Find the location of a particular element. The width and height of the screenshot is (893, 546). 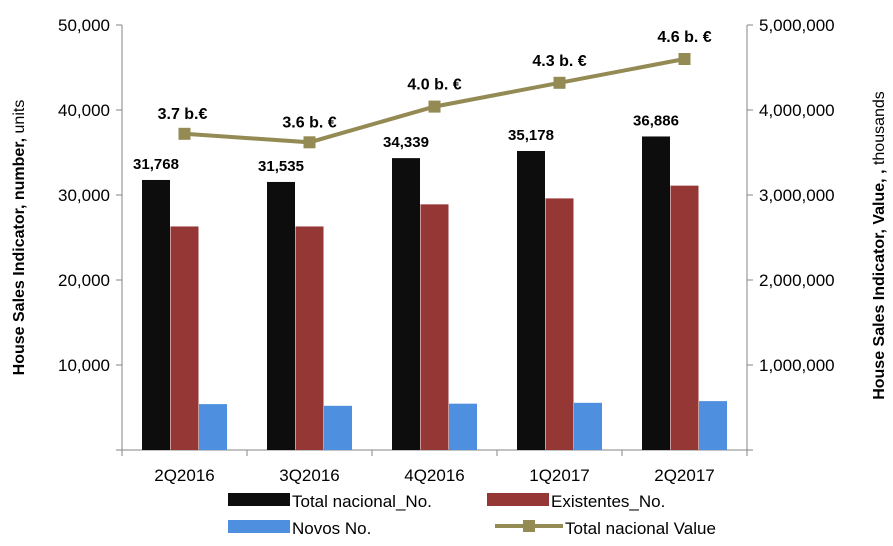

left-tick-label: 30,000 is located at coordinates (84, 195).